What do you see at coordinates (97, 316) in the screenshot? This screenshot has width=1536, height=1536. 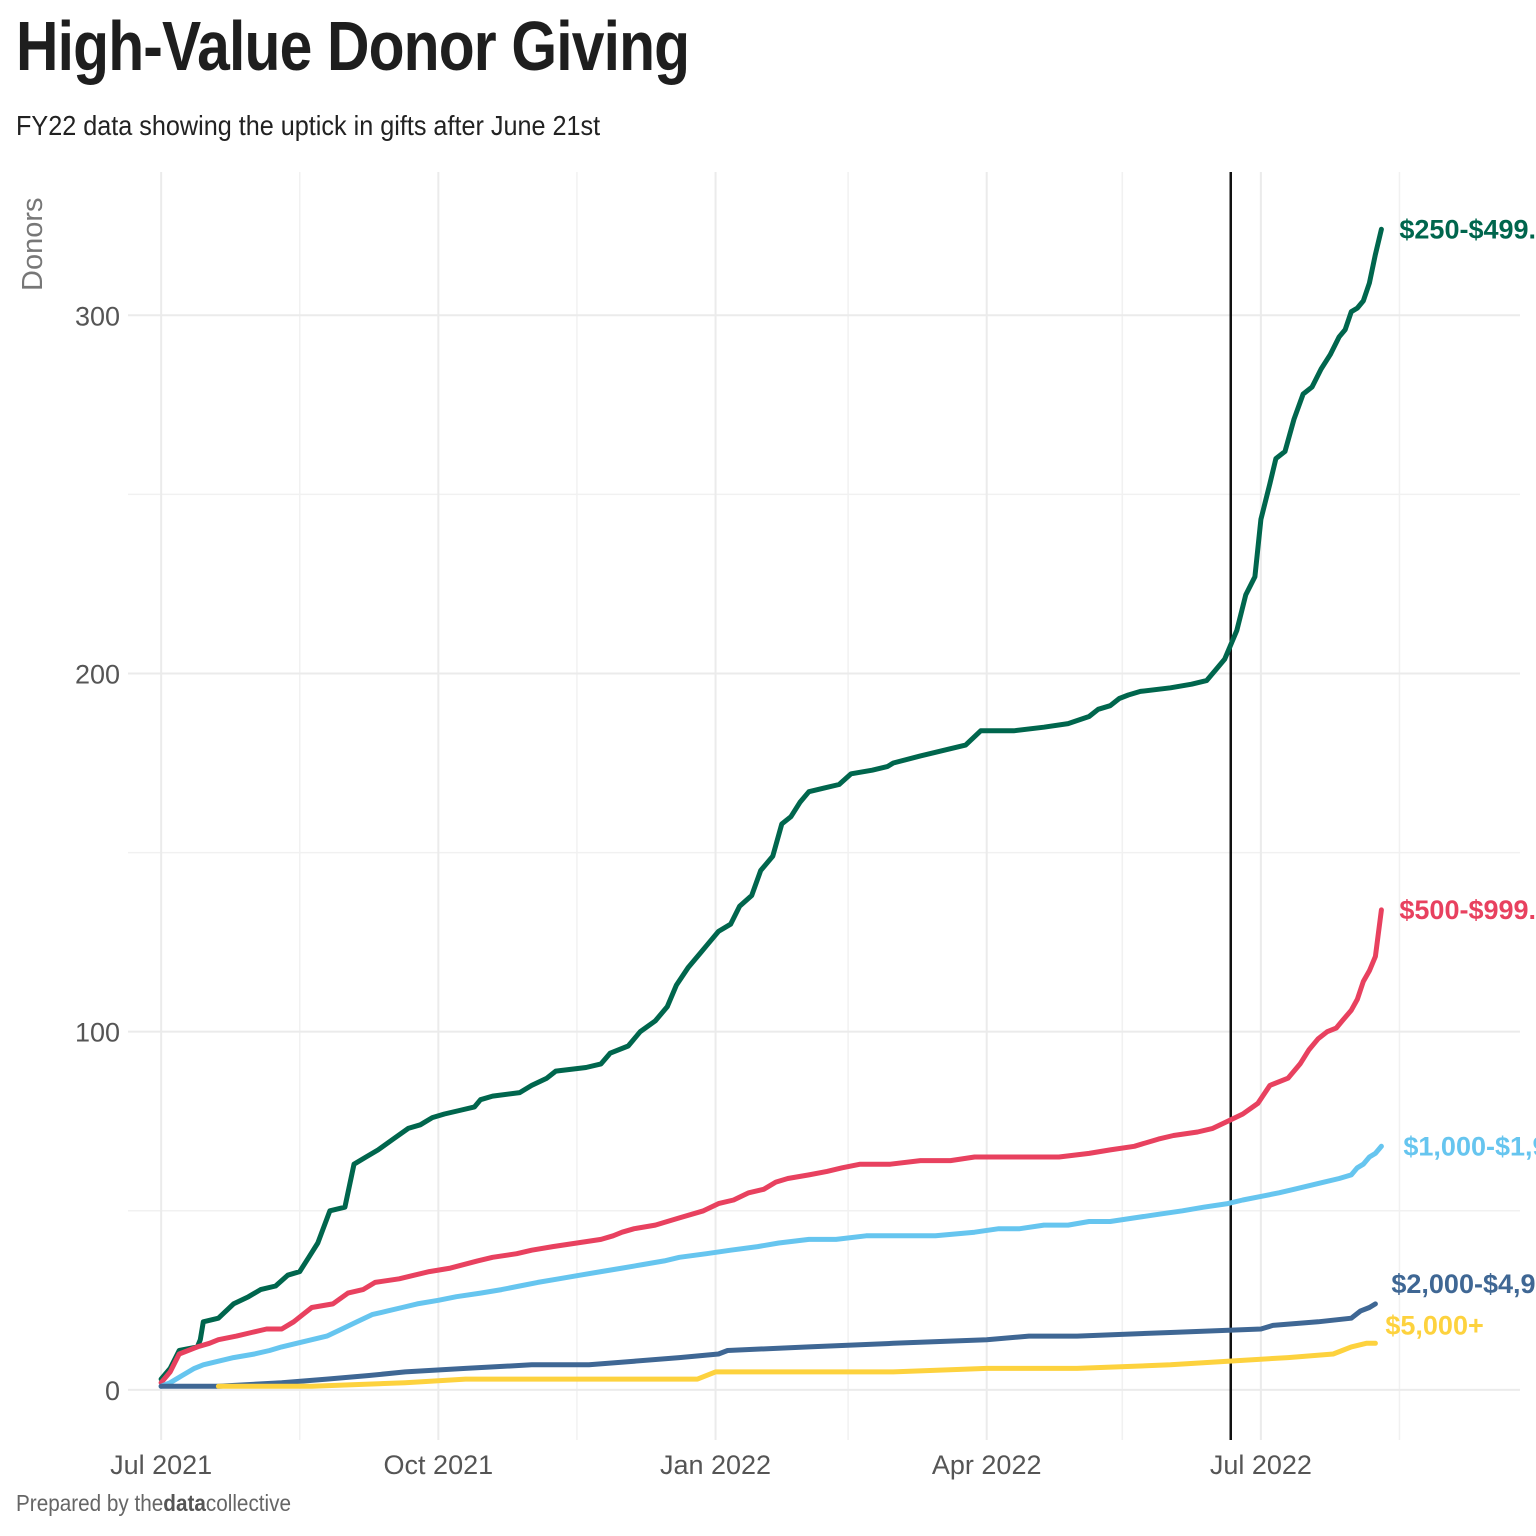 I see `y-tick-label: 300` at bounding box center [97, 316].